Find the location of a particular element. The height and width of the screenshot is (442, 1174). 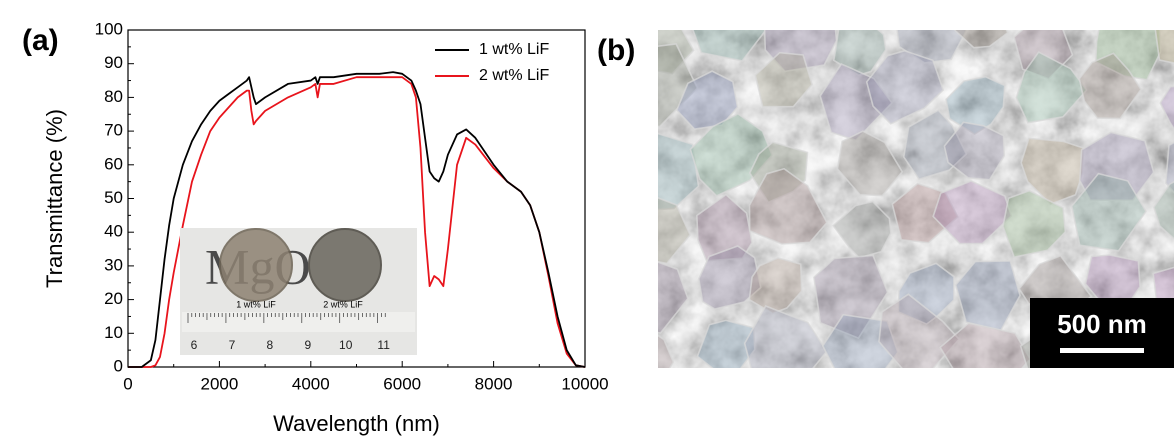

panel-label: (a) is located at coordinates (40, 40).